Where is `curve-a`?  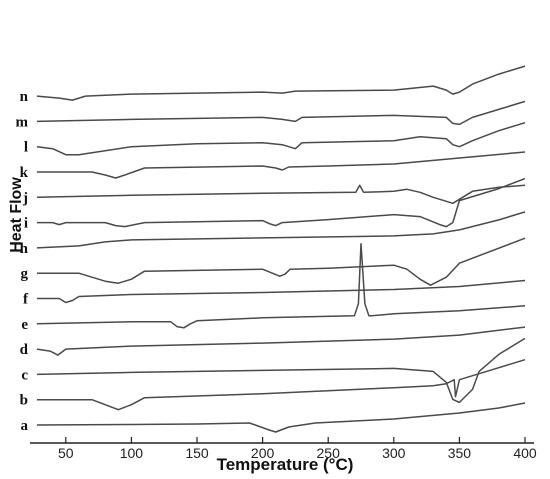
curve-a is located at coordinates (281, 417).